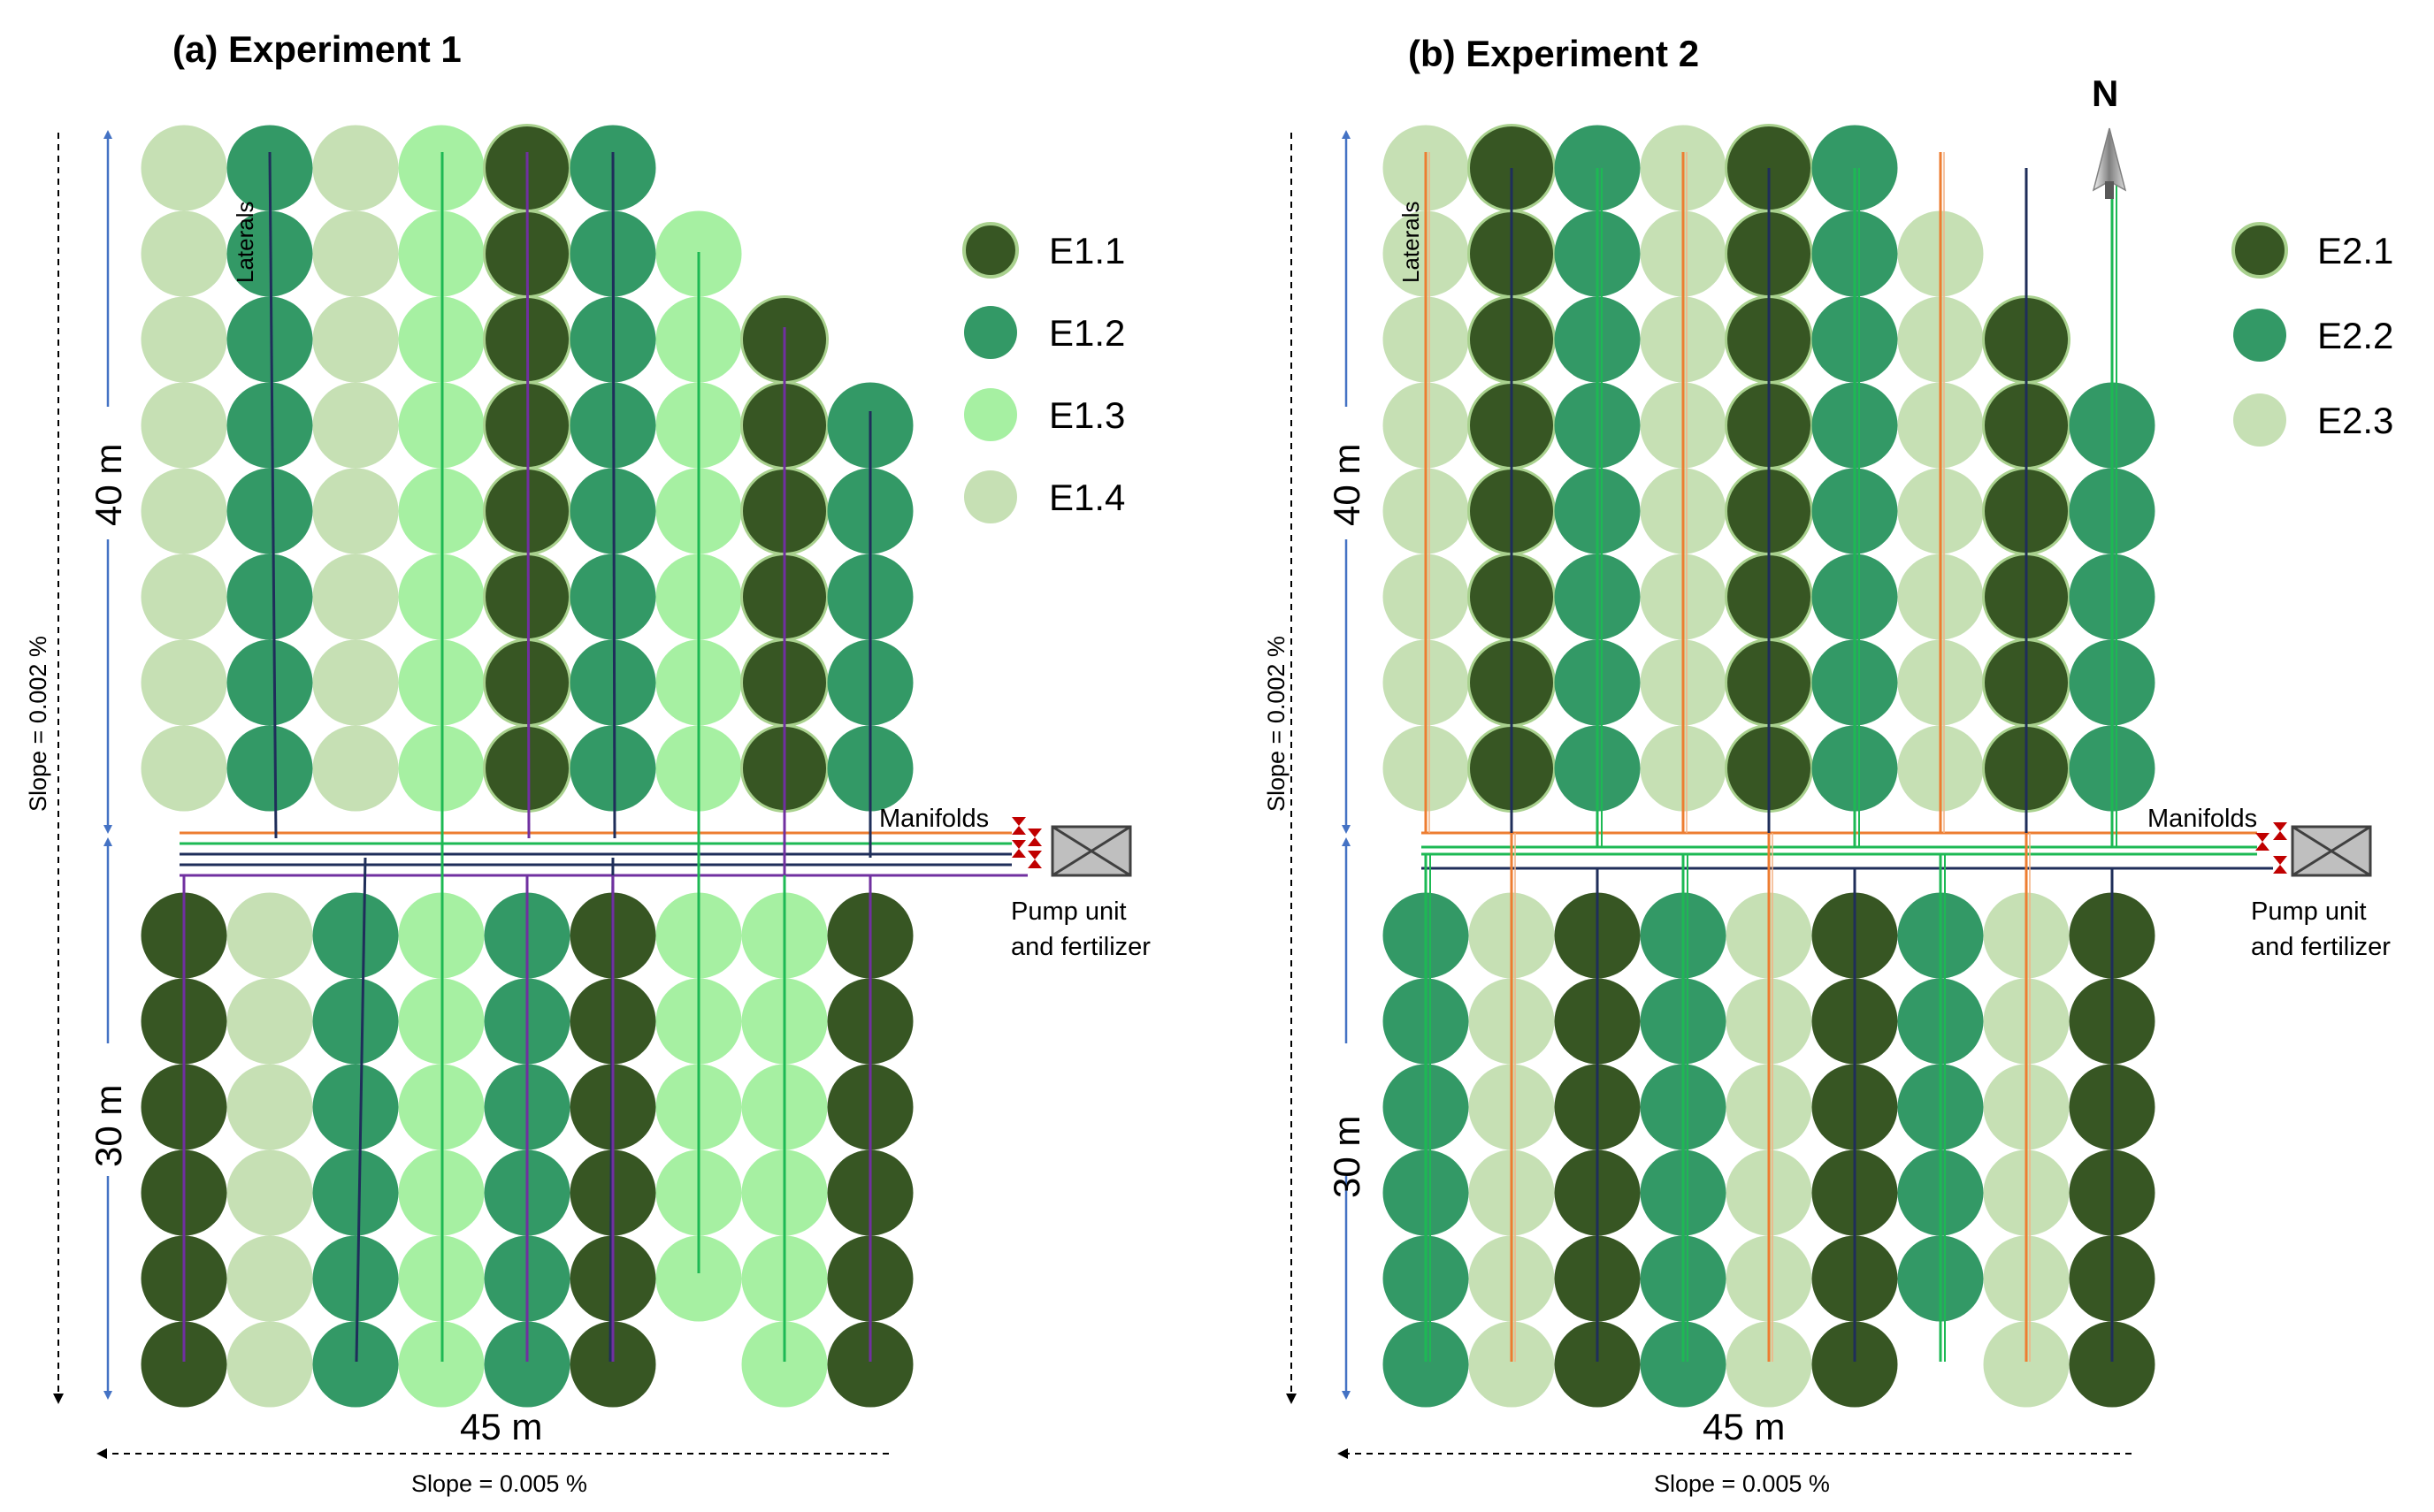  I want to click on legend-label-e1-3: E1.3, so click(1087, 415).